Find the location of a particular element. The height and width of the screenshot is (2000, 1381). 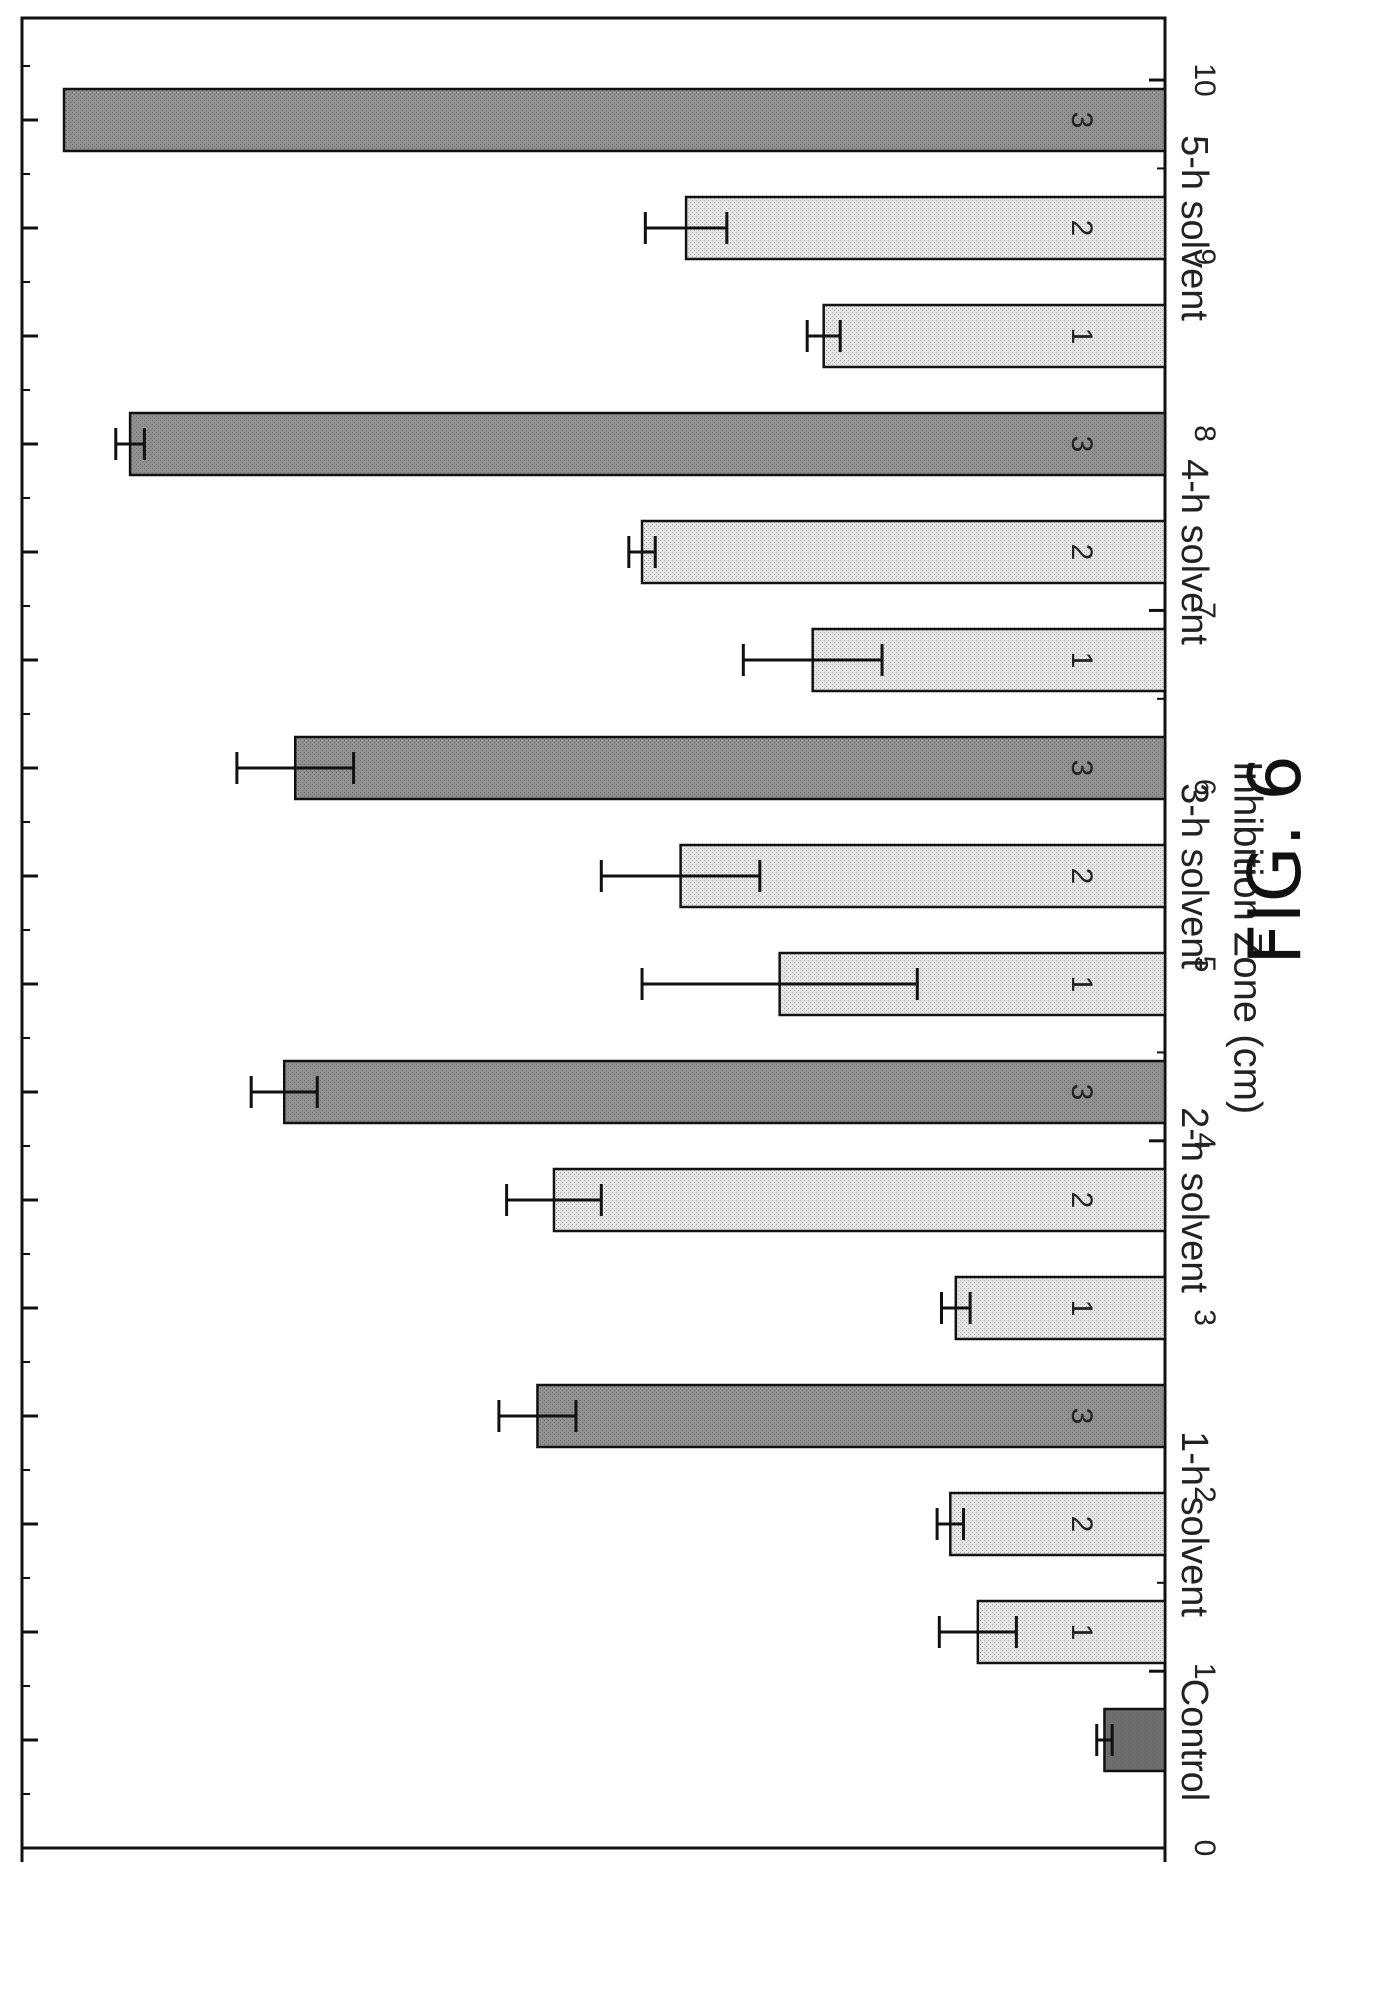

figure-label: FIG. 6 is located at coordinates (1275, 860).